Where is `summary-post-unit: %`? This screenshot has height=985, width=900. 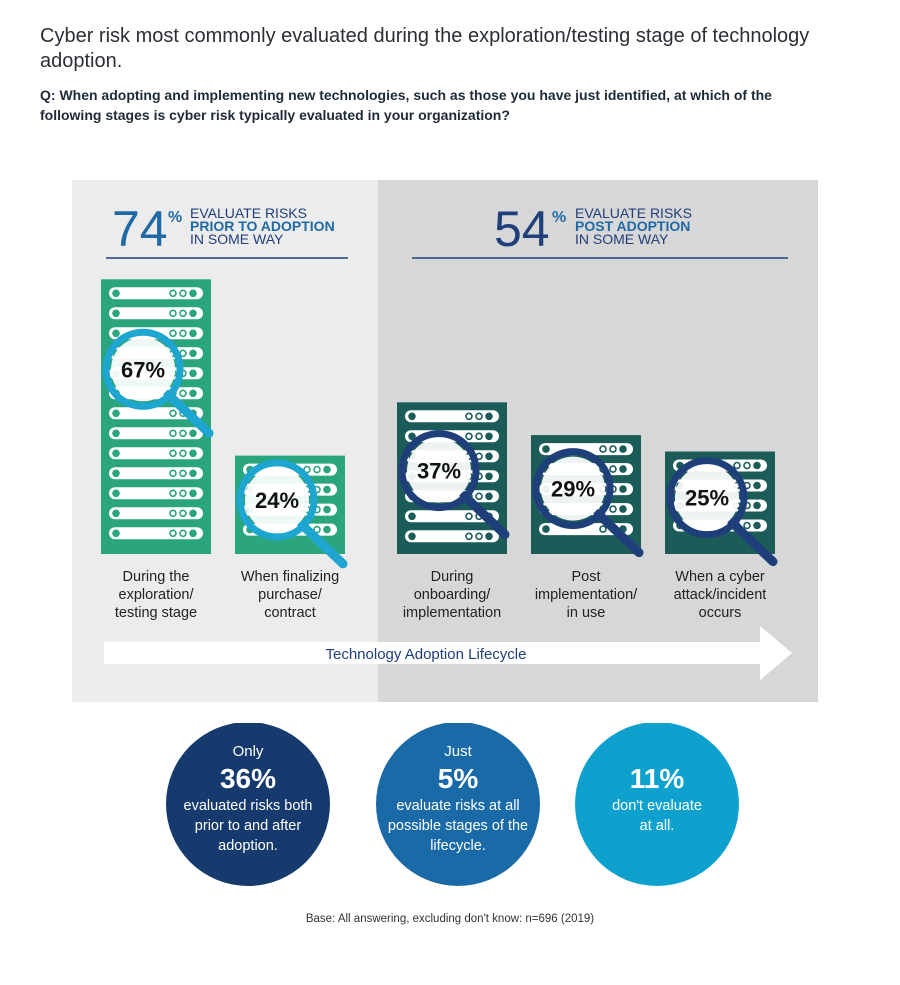 summary-post-unit: % is located at coordinates (559, 217).